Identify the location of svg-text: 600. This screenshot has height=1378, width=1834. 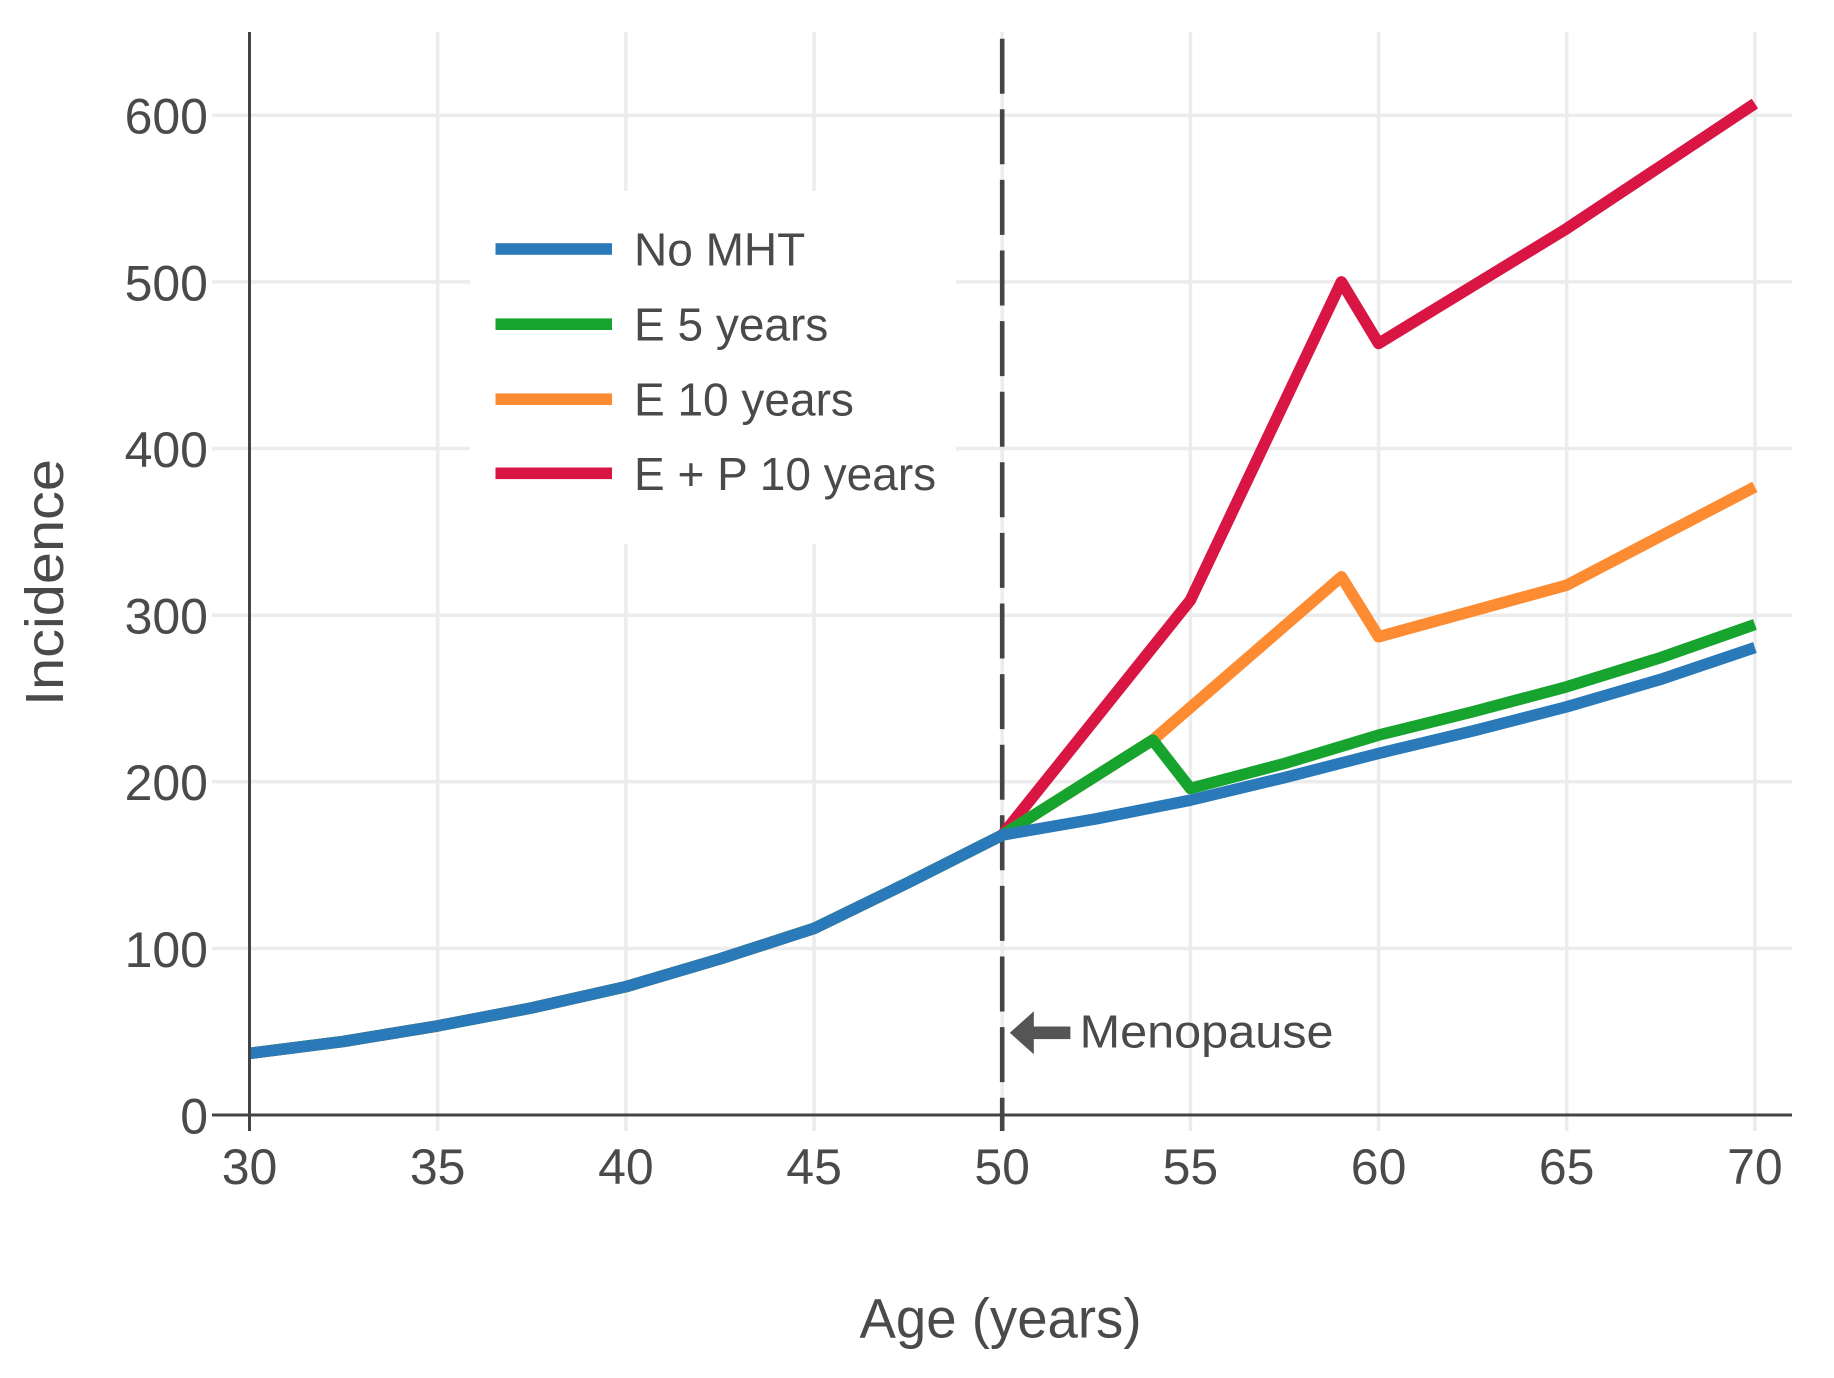
(166, 117).